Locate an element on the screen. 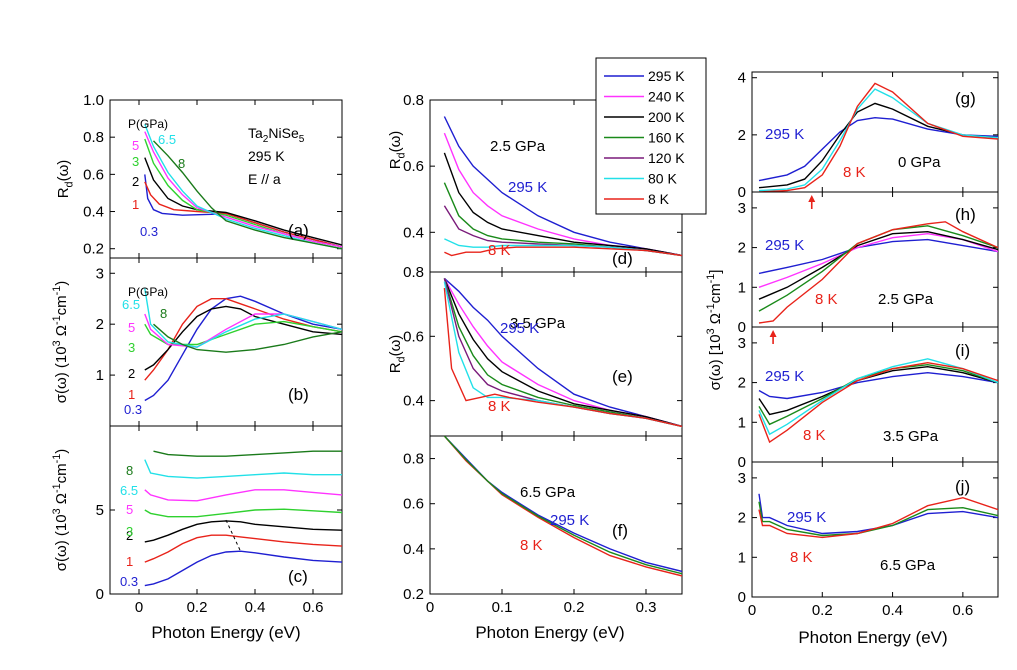 The width and height of the screenshot is (1017, 670). arrow-head-icon is located at coordinates (812, 198).